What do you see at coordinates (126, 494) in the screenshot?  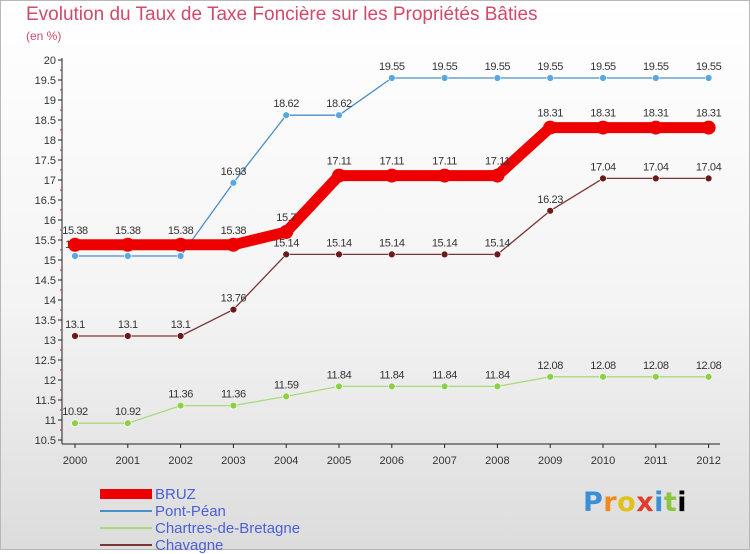 I see `legend-swatch-bruz` at bounding box center [126, 494].